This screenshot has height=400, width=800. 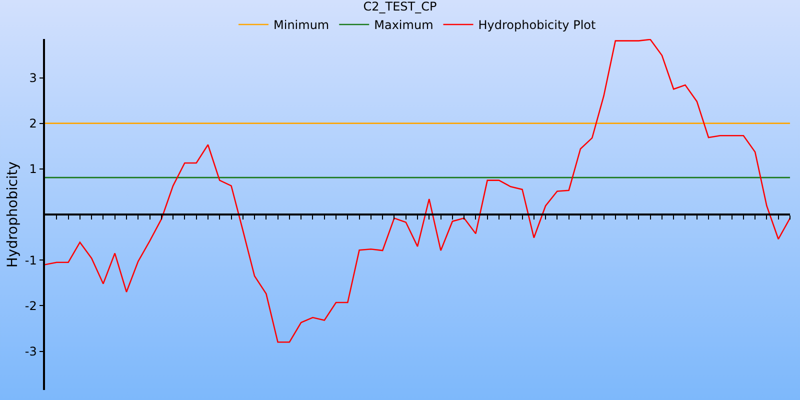 I want to click on y-axis-title: Hydrophobicity, so click(x=12, y=214).